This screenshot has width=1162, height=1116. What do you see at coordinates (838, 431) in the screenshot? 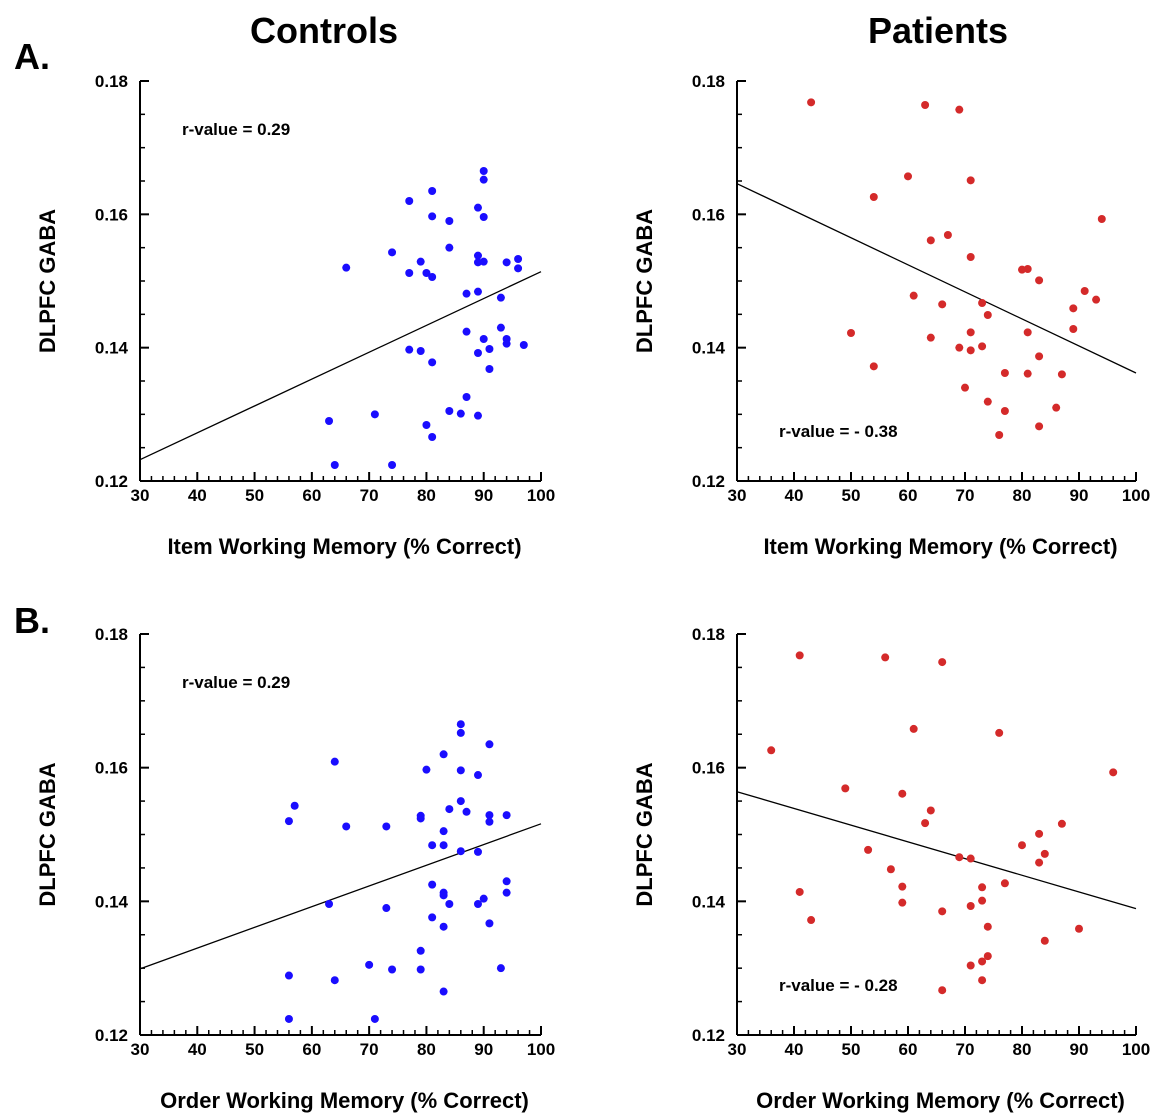
I see `r-value-annotation: r-value = - 0.38` at bounding box center [838, 431].